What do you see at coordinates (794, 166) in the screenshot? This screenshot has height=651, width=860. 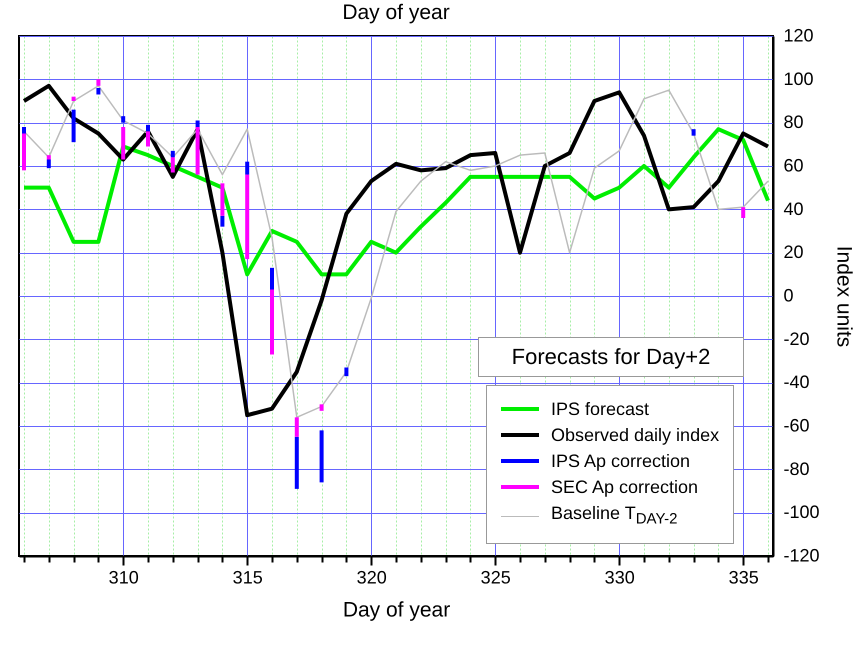 I see `y-tick-label: 60` at bounding box center [794, 166].